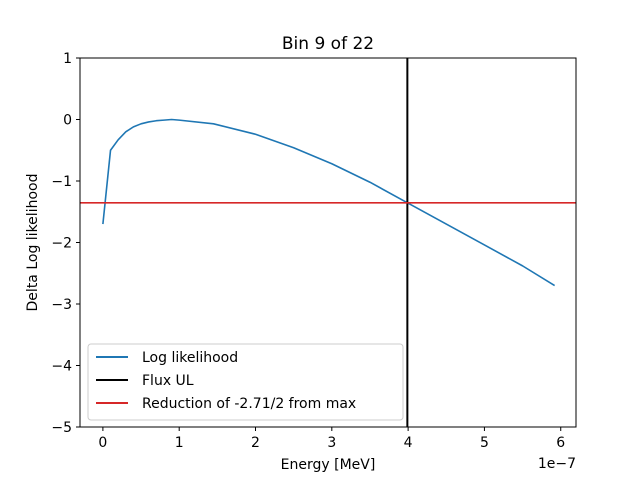 The height and width of the screenshot is (480, 640). I want to click on y-tick-label: −2, so click(61, 244).